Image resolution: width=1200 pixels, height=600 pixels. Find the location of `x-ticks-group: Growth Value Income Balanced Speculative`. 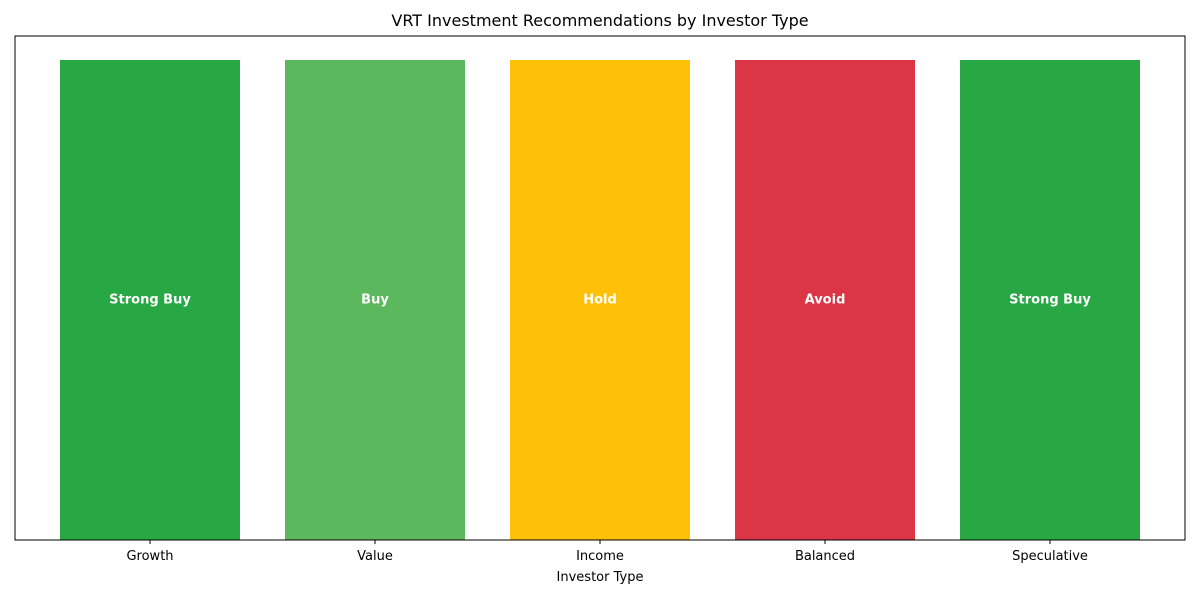

x-ticks-group: Growth Value Income Balanced Speculative is located at coordinates (607, 552).